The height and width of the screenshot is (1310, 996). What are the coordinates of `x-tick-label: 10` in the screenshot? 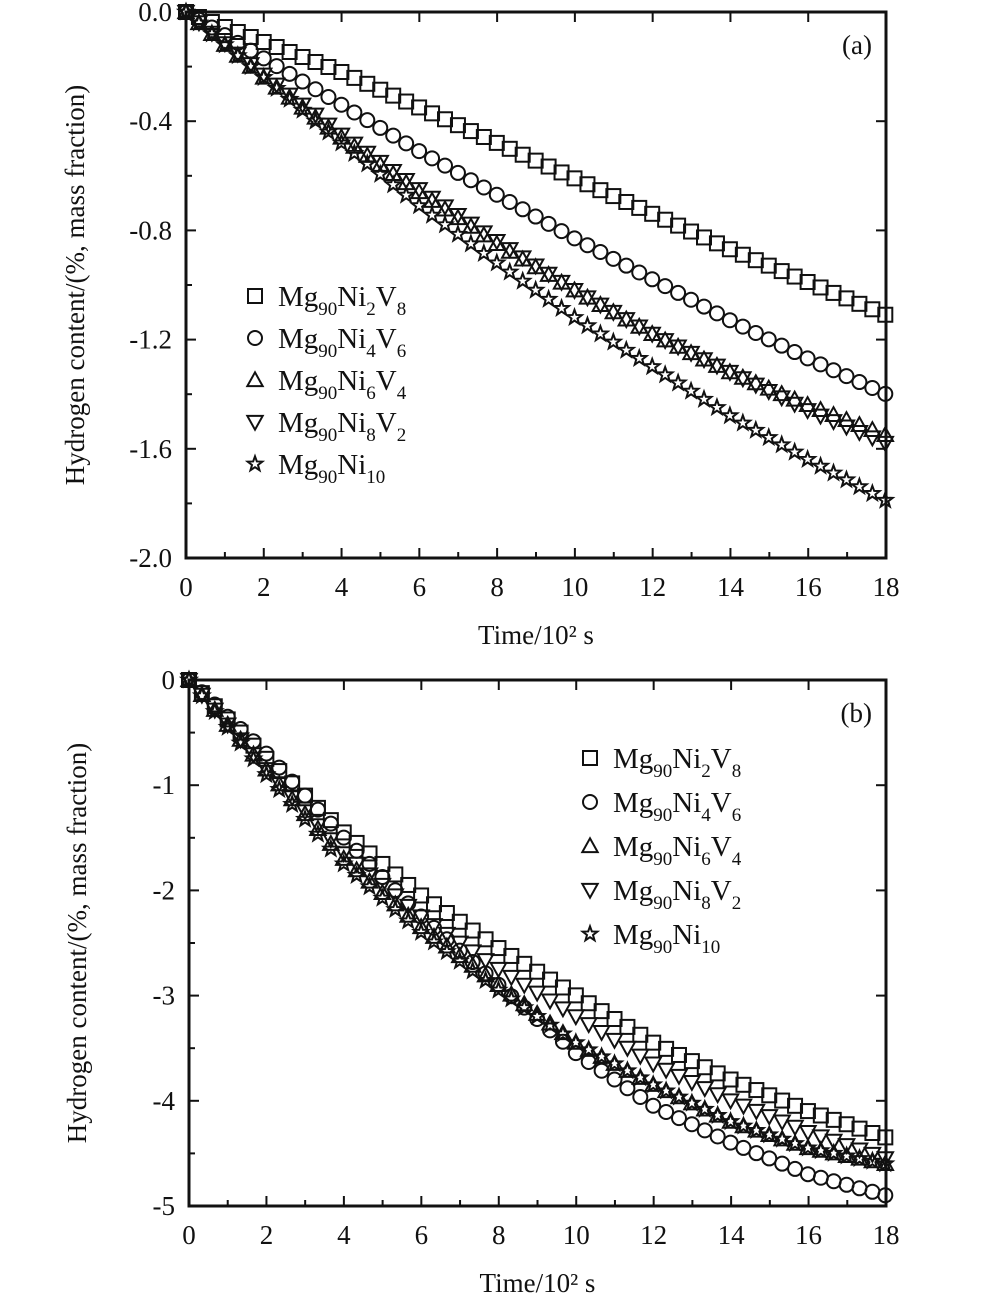 It's located at (576, 1235).